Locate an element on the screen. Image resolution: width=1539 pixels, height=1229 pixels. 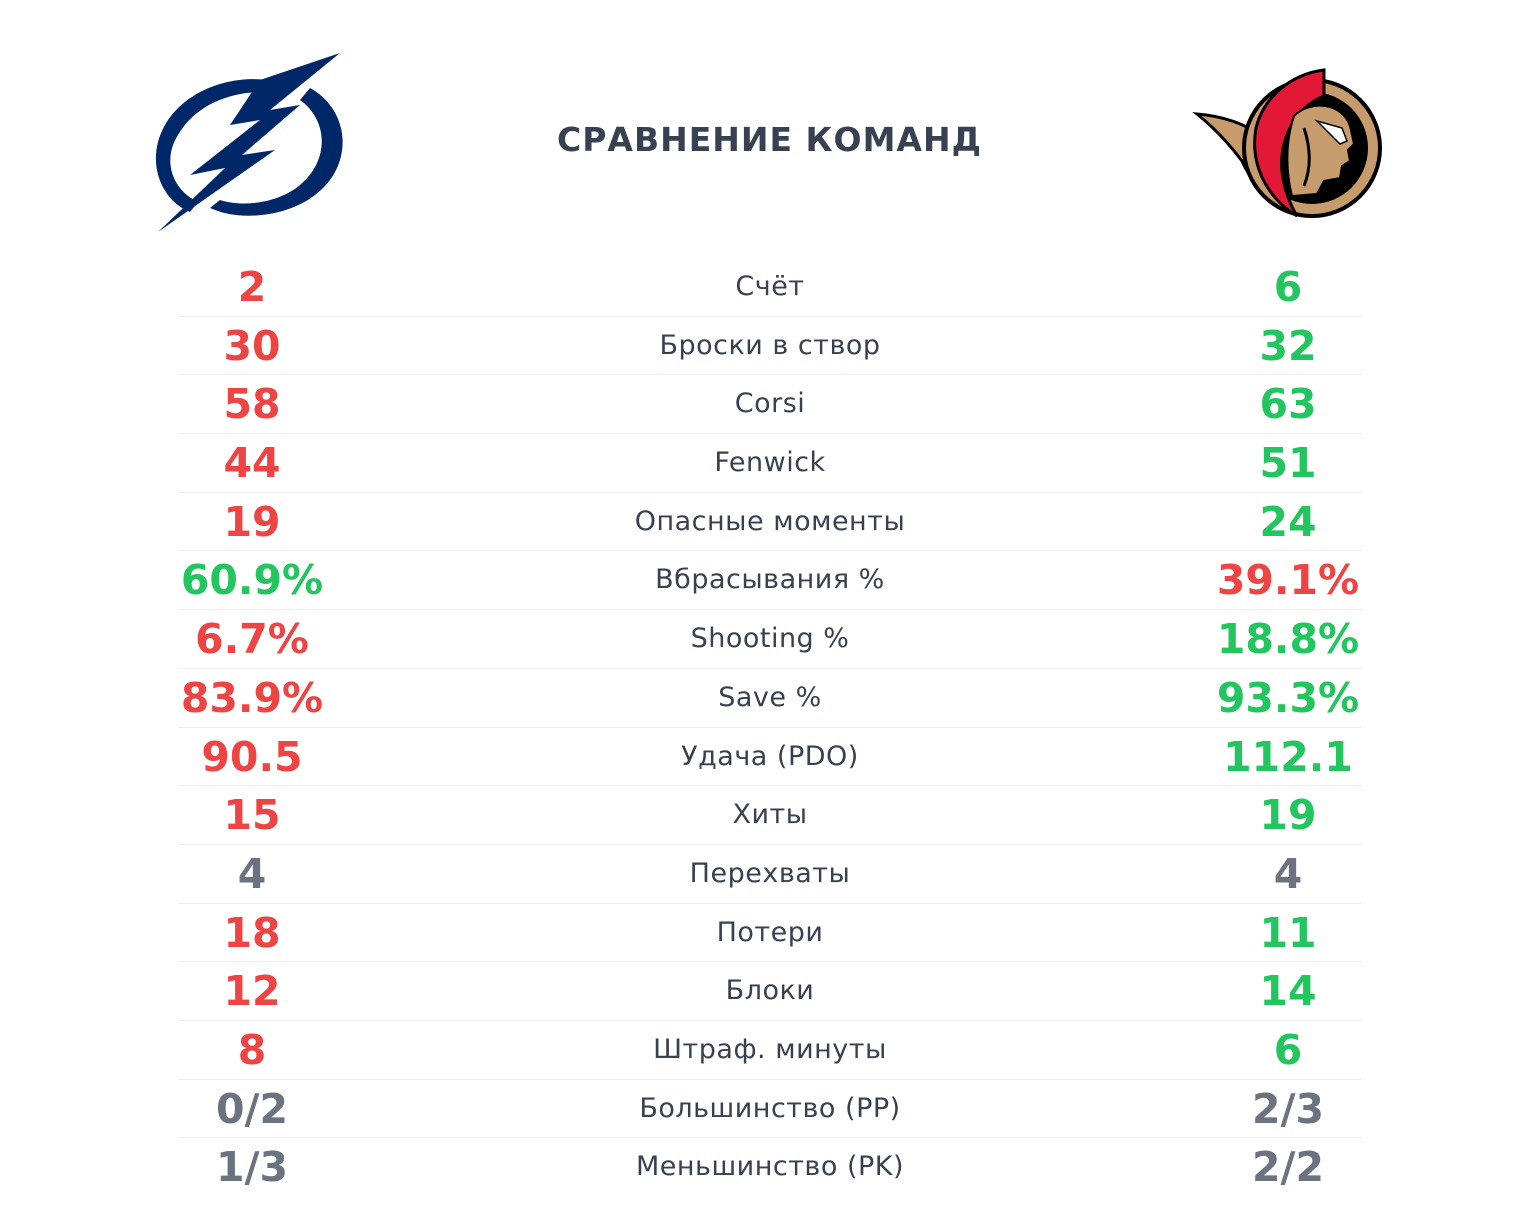
stat-label: Shooting % is located at coordinates (770, 639).